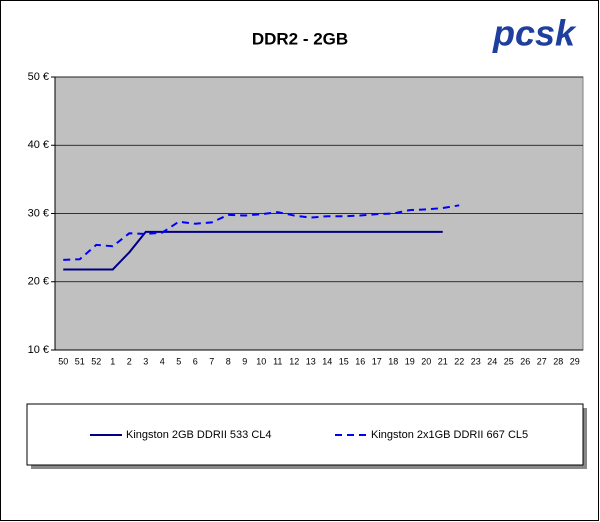  What do you see at coordinates (294, 361) in the screenshot?
I see `x-tick-label: 12` at bounding box center [294, 361].